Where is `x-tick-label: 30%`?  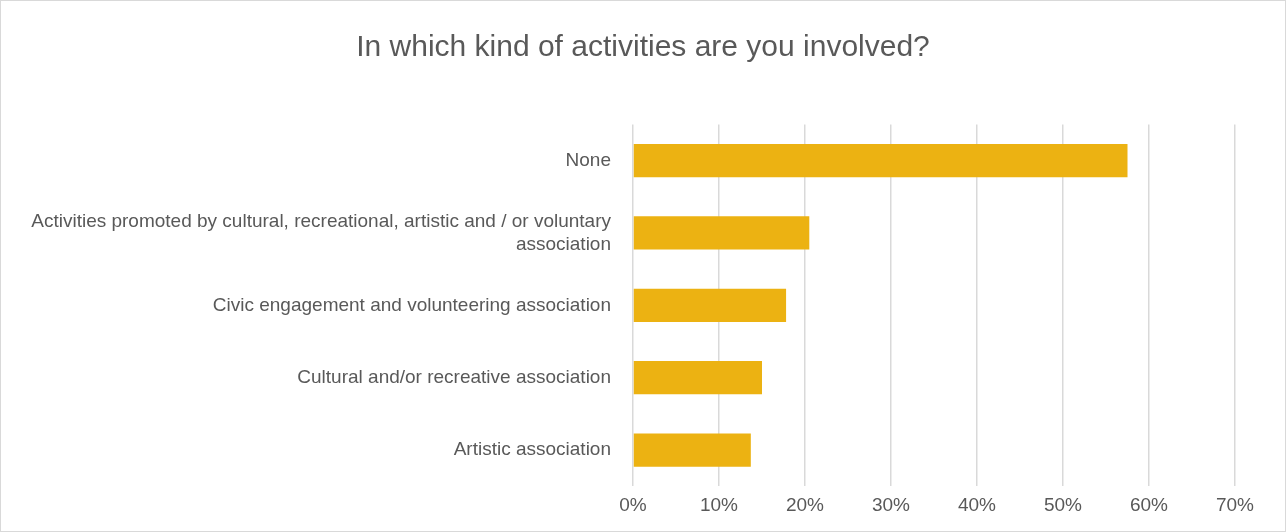
x-tick-label: 30% is located at coordinates (891, 504).